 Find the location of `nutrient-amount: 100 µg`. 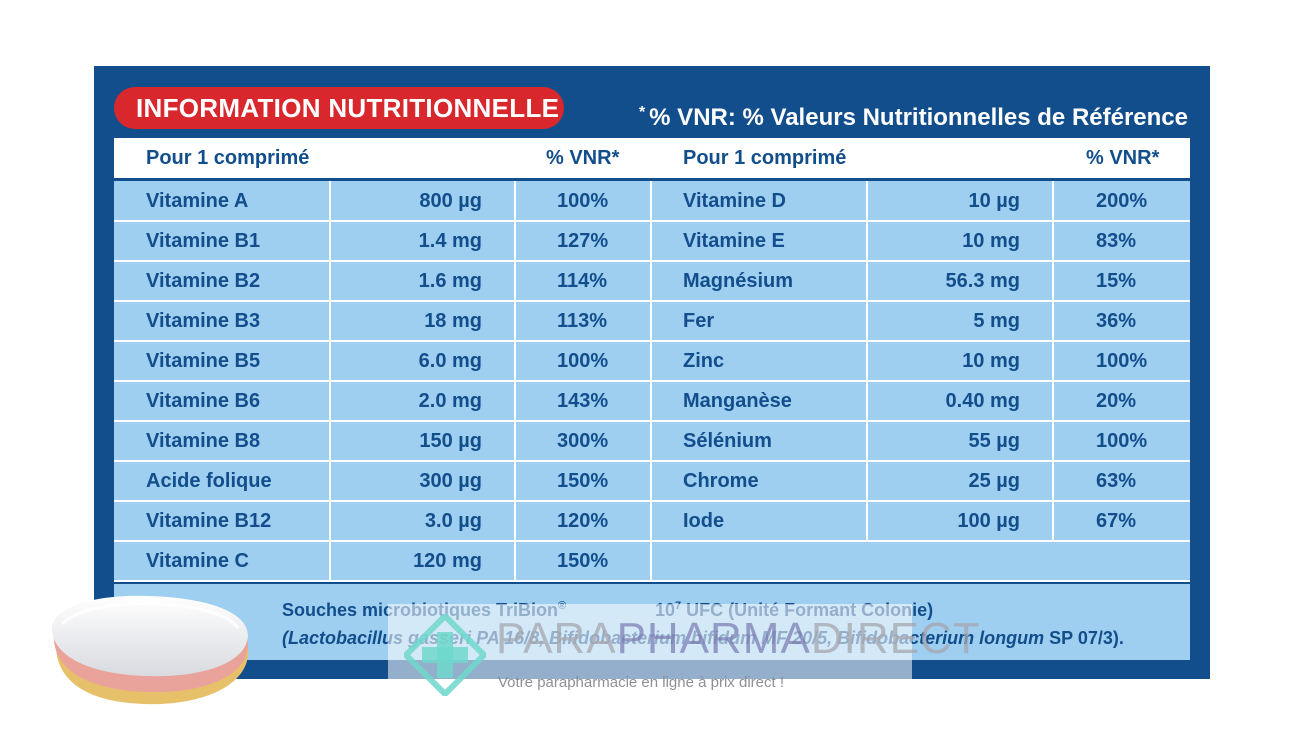

nutrient-amount: 100 µg is located at coordinates (988, 521).